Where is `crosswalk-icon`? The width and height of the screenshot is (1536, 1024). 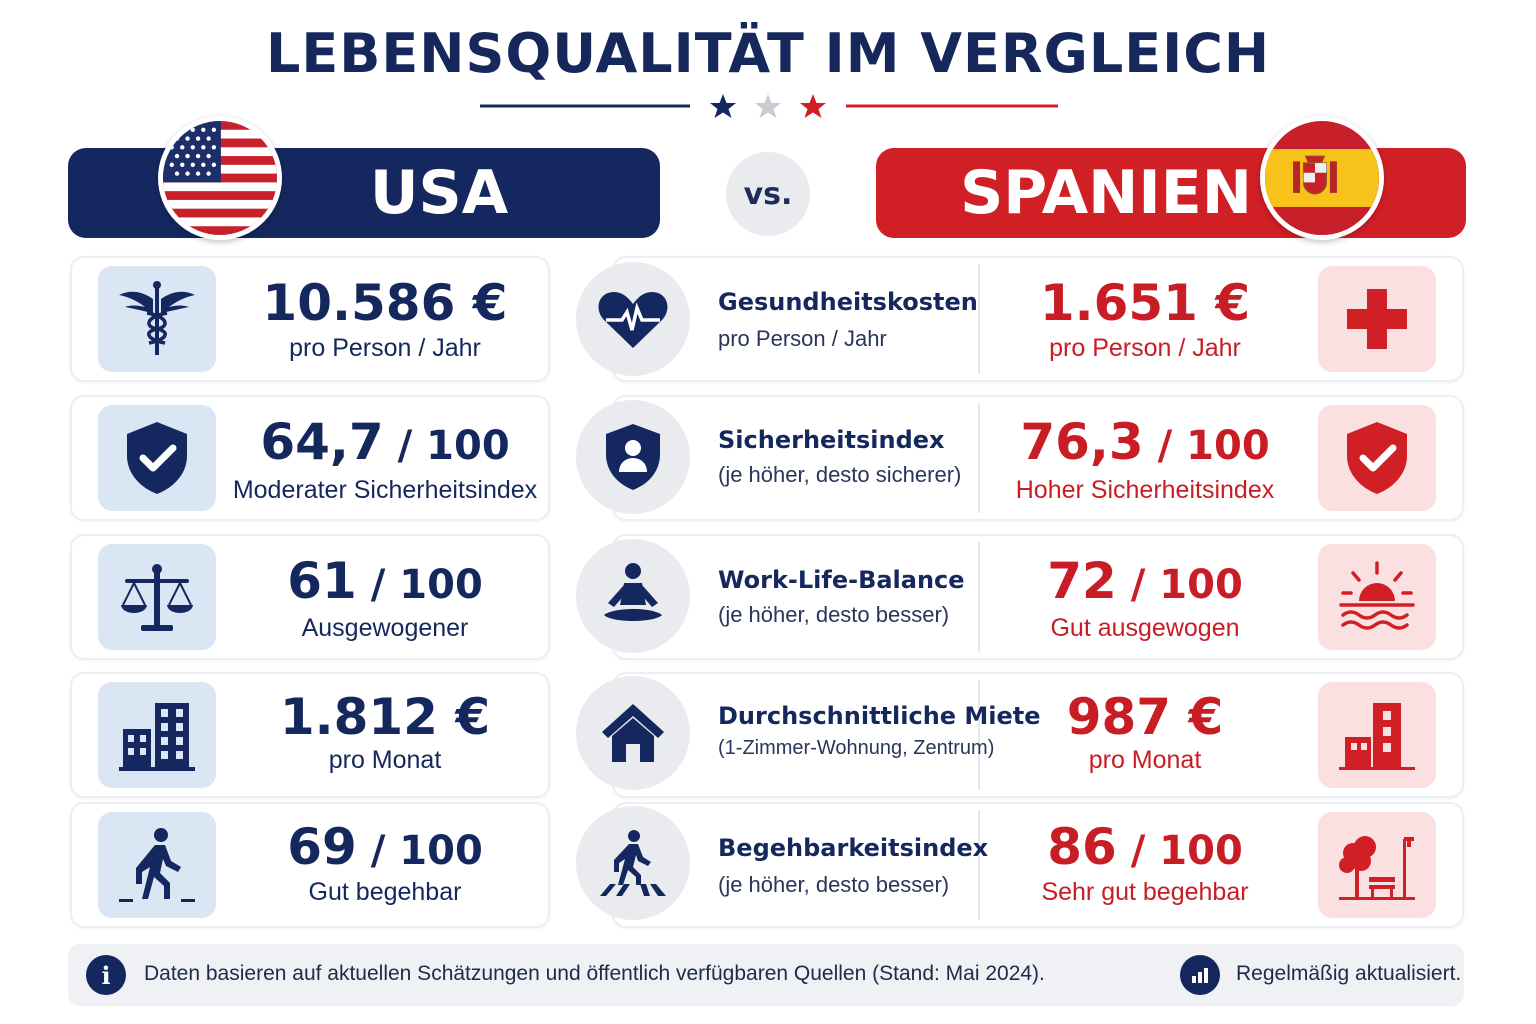 crosswalk-icon is located at coordinates (633, 863).